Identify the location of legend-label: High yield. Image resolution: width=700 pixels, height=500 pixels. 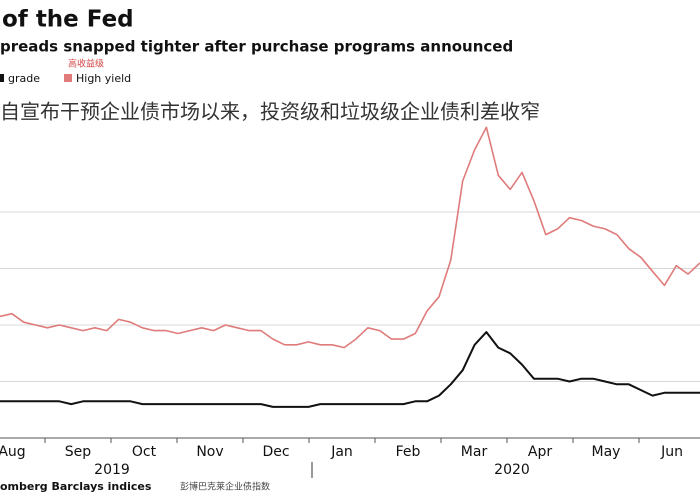
(103, 78).